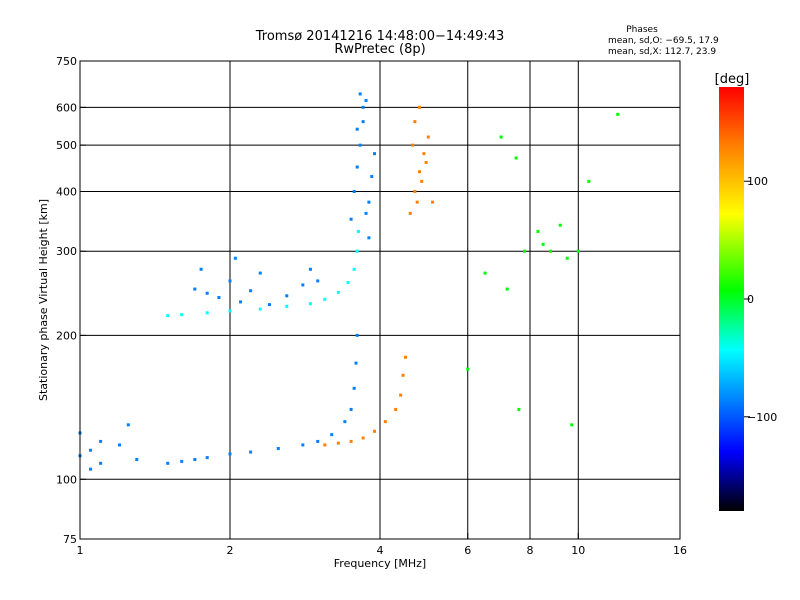 This screenshot has width=800, height=600. Describe the element at coordinates (380, 36) in the screenshot. I see `chart-title: Tromsø 20141216 14:48:00−14:49:43` at that location.